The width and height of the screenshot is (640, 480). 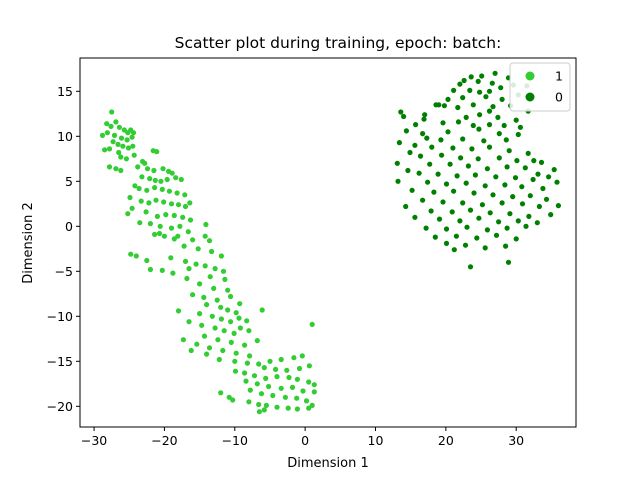 I want to click on y-tick-label: 0, so click(x=69, y=226).